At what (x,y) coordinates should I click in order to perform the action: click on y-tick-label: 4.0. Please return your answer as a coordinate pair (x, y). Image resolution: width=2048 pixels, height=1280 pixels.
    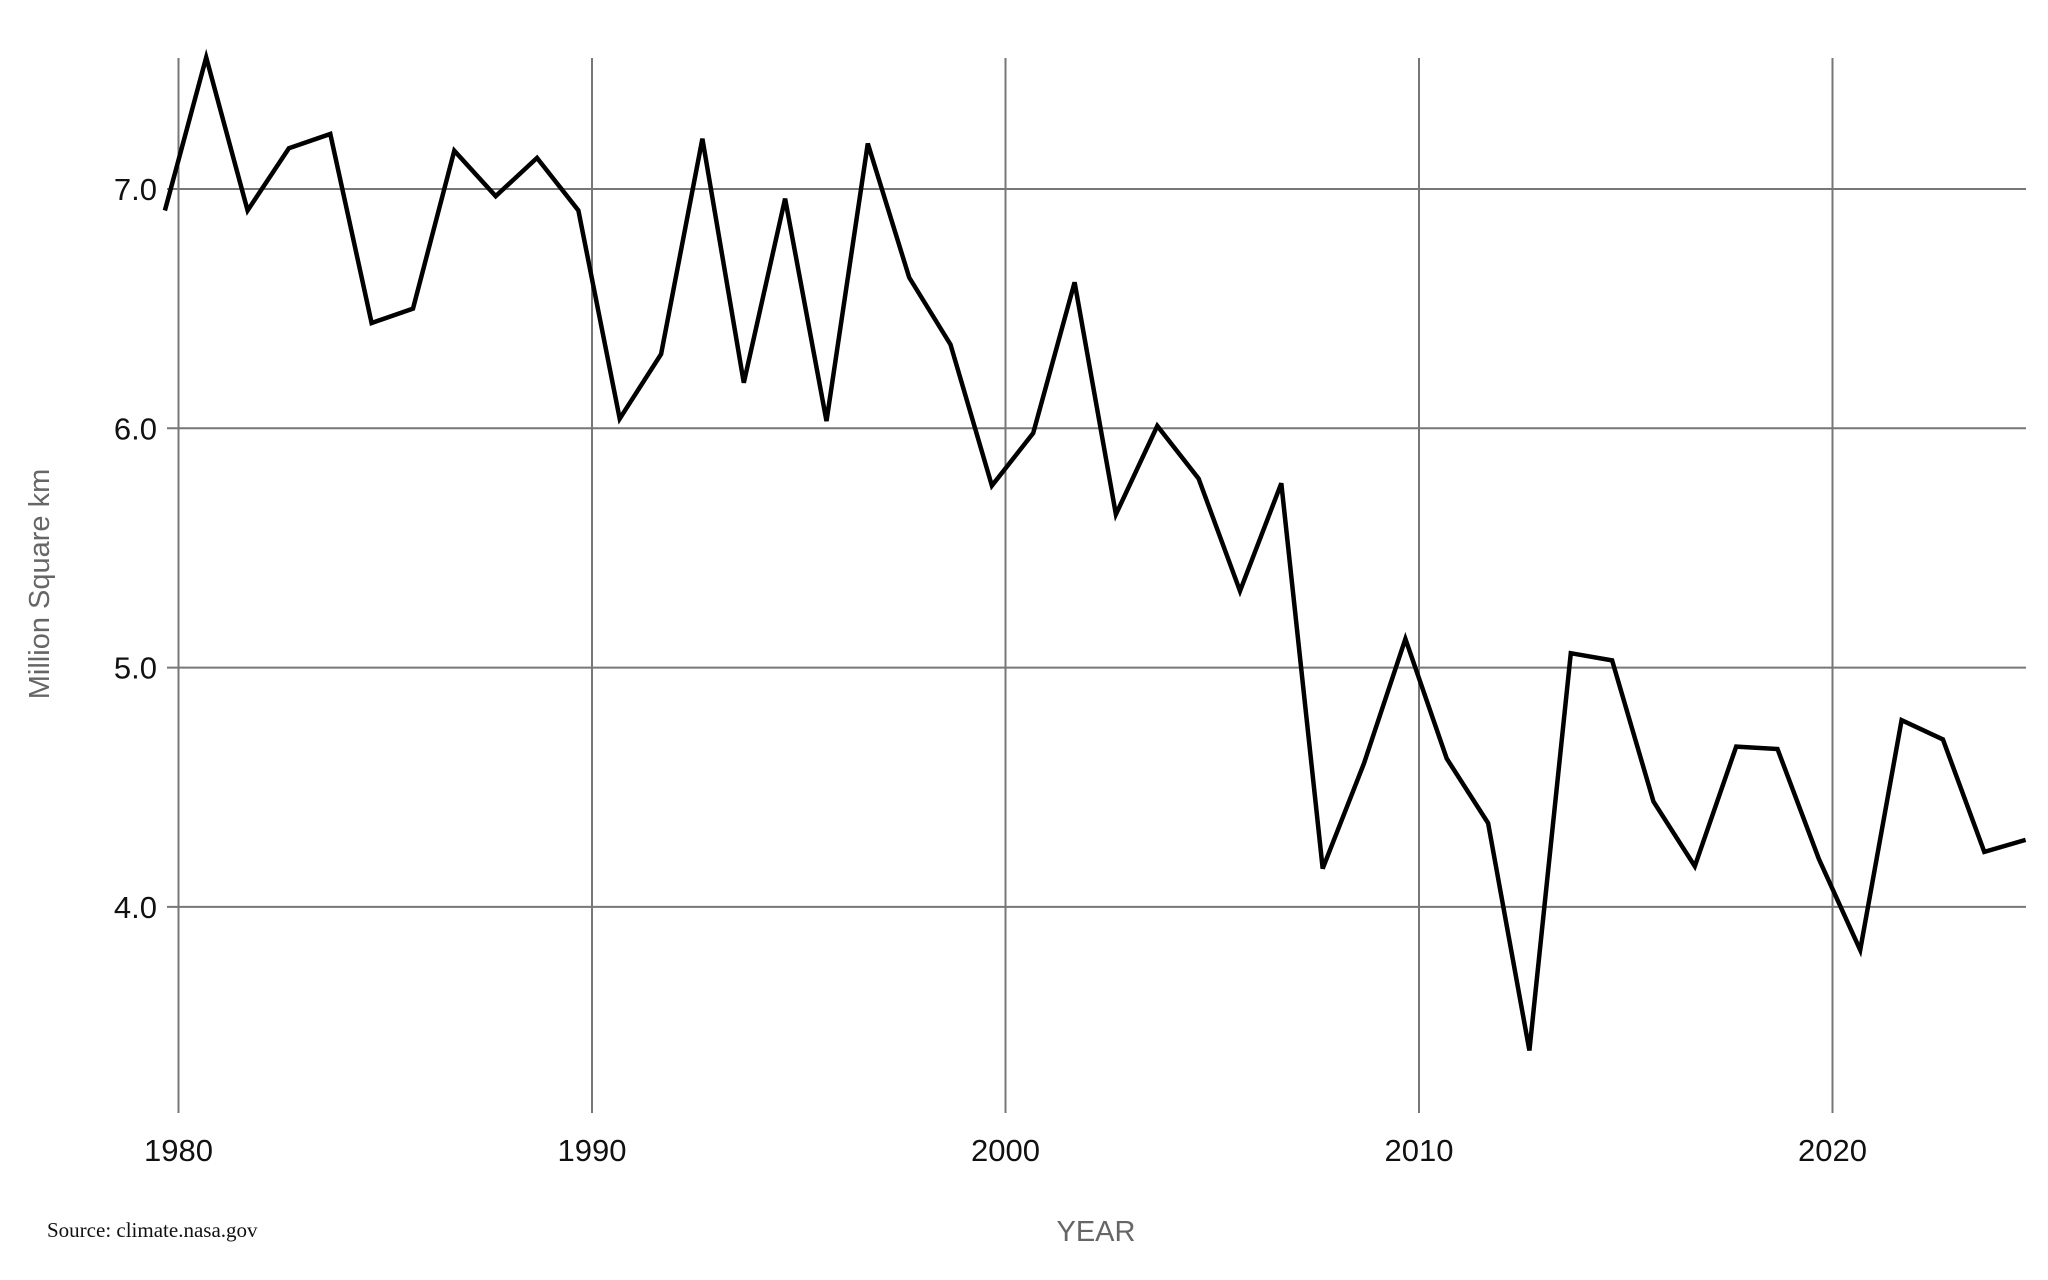
    Looking at the image, I should click on (135, 907).